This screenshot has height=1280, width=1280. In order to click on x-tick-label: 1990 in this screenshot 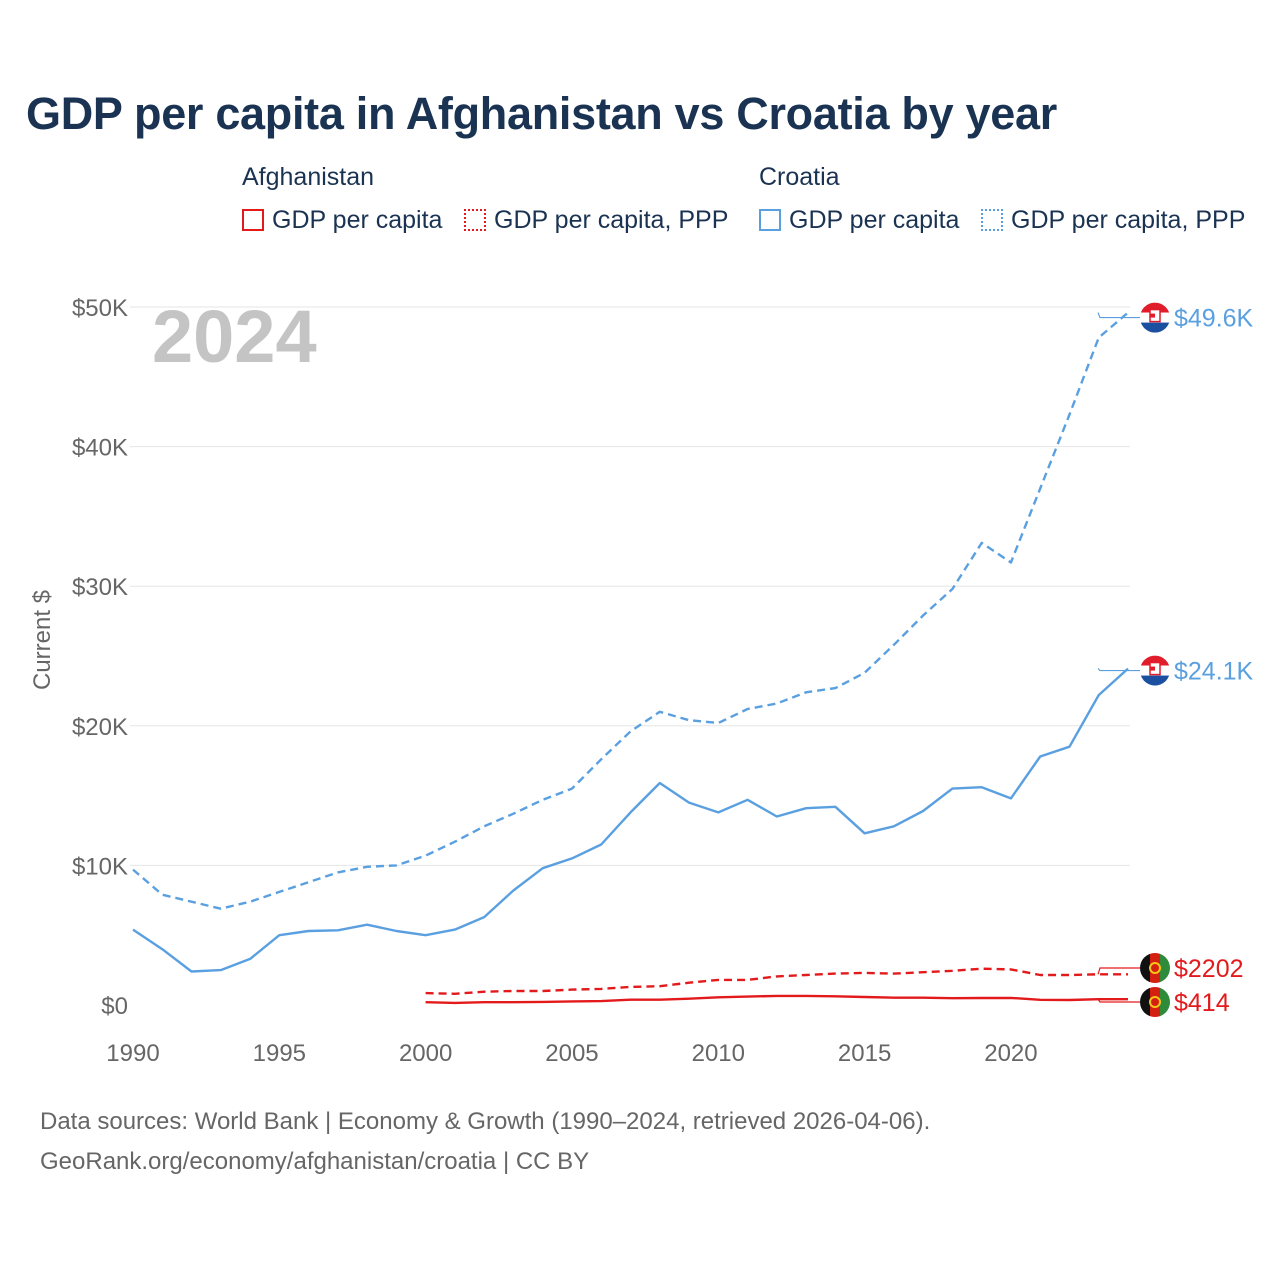, I will do `click(132, 1053)`.